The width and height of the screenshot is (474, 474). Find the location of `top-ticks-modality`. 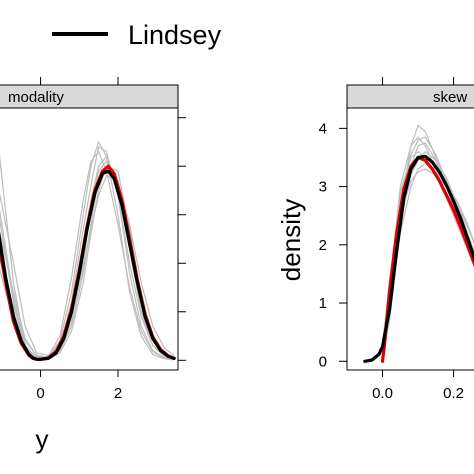

top-ticks-modality is located at coordinates (79, 81).